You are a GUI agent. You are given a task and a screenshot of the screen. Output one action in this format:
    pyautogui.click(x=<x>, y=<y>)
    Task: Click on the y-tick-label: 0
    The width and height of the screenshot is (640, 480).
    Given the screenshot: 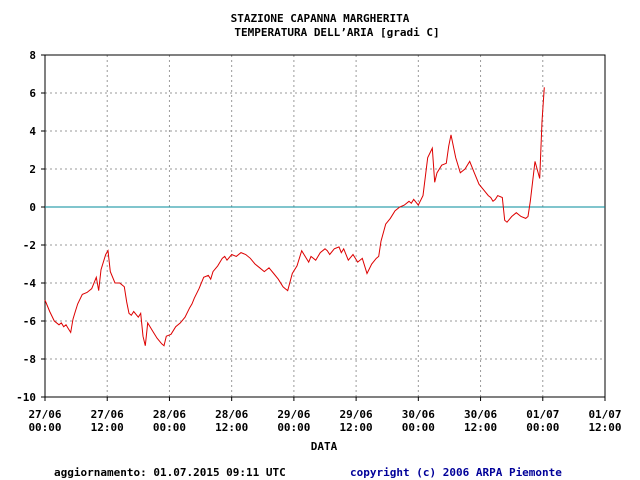 What is the action you would take?
    pyautogui.click(x=32, y=207)
    